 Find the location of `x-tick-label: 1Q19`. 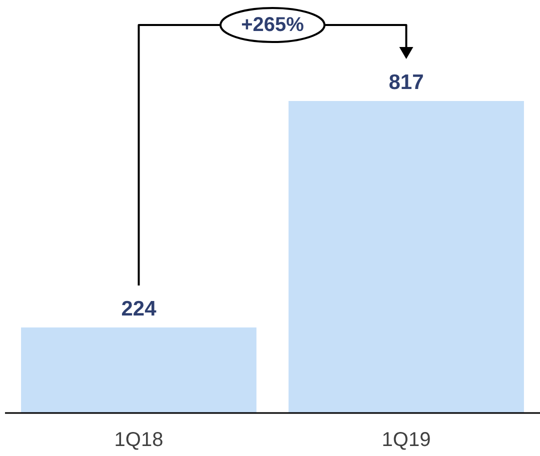

x-tick-label: 1Q19 is located at coordinates (406, 440).